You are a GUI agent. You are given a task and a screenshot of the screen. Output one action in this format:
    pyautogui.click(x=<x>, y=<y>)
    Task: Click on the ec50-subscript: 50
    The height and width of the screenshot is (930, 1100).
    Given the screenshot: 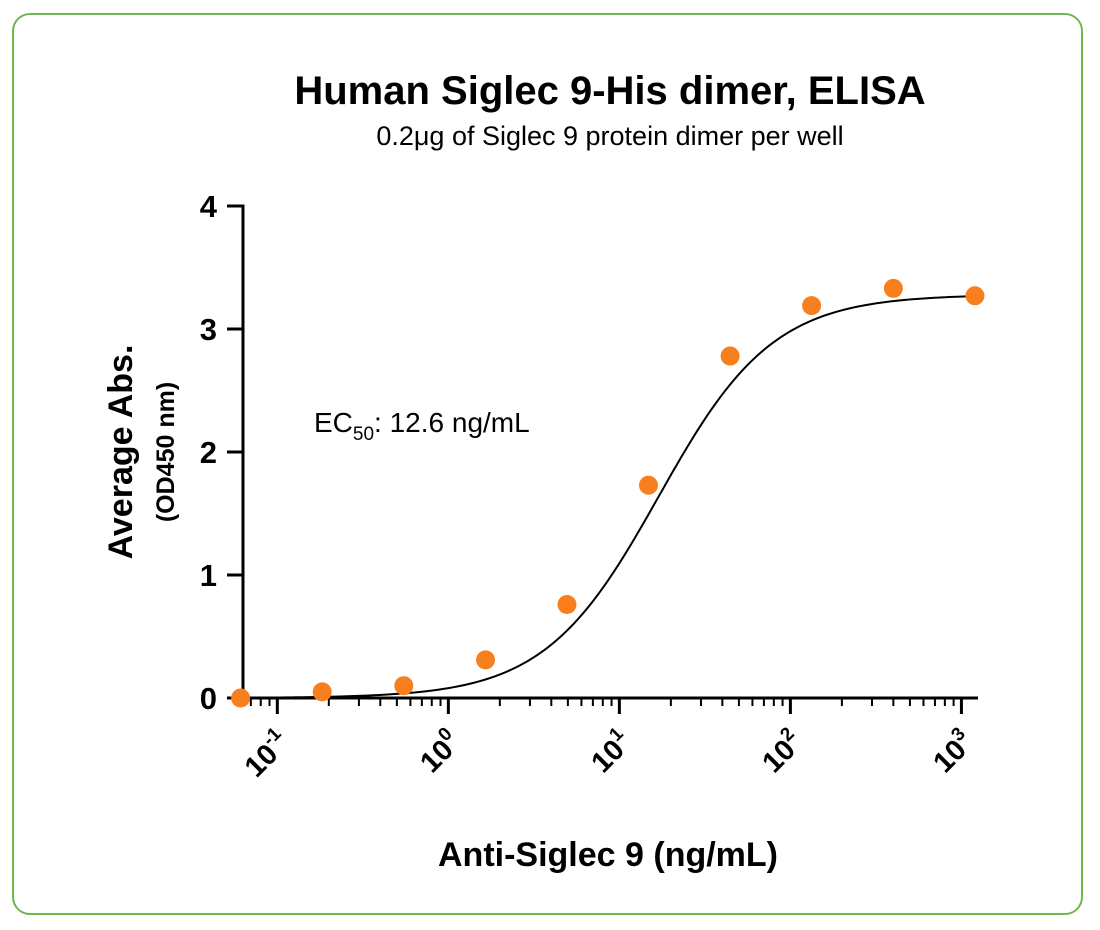 What is the action you would take?
    pyautogui.click(x=363, y=434)
    